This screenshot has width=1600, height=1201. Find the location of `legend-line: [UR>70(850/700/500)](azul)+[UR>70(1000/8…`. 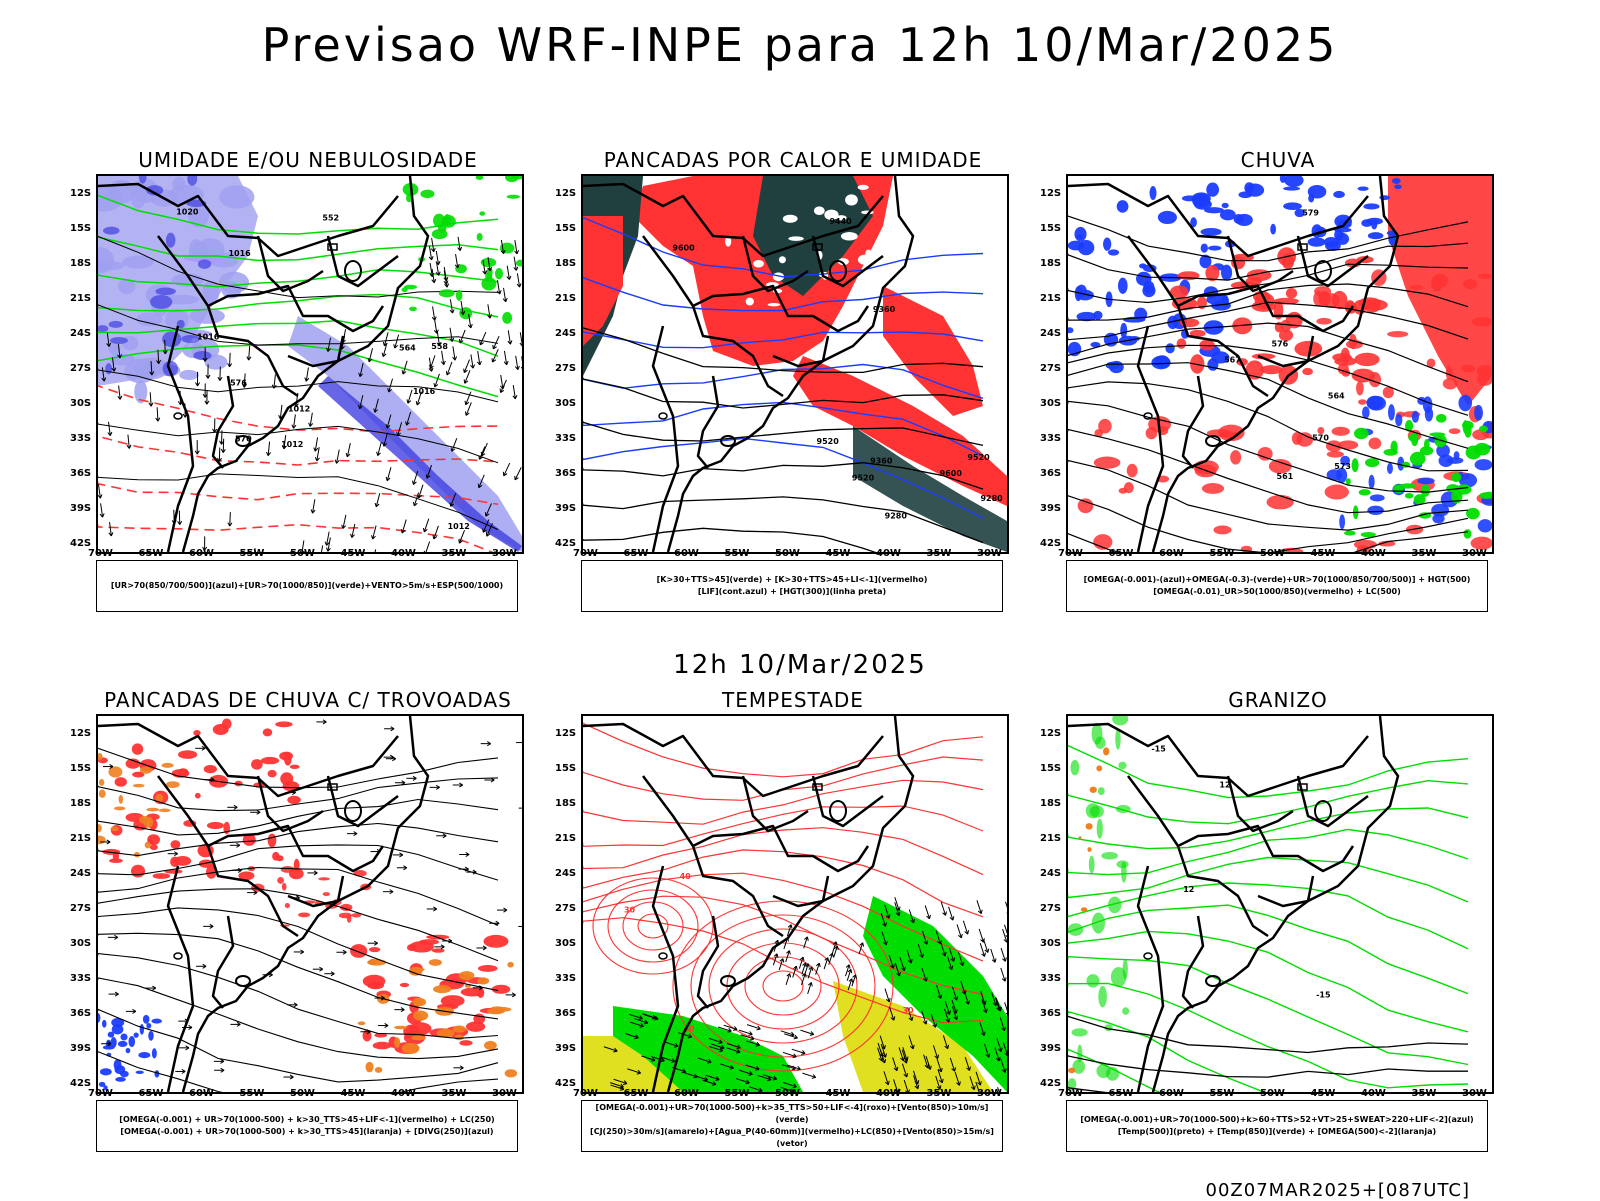

legend-line: [UR>70(850/700/500)](azul)+[UR>70(1000/8… is located at coordinates (307, 586).